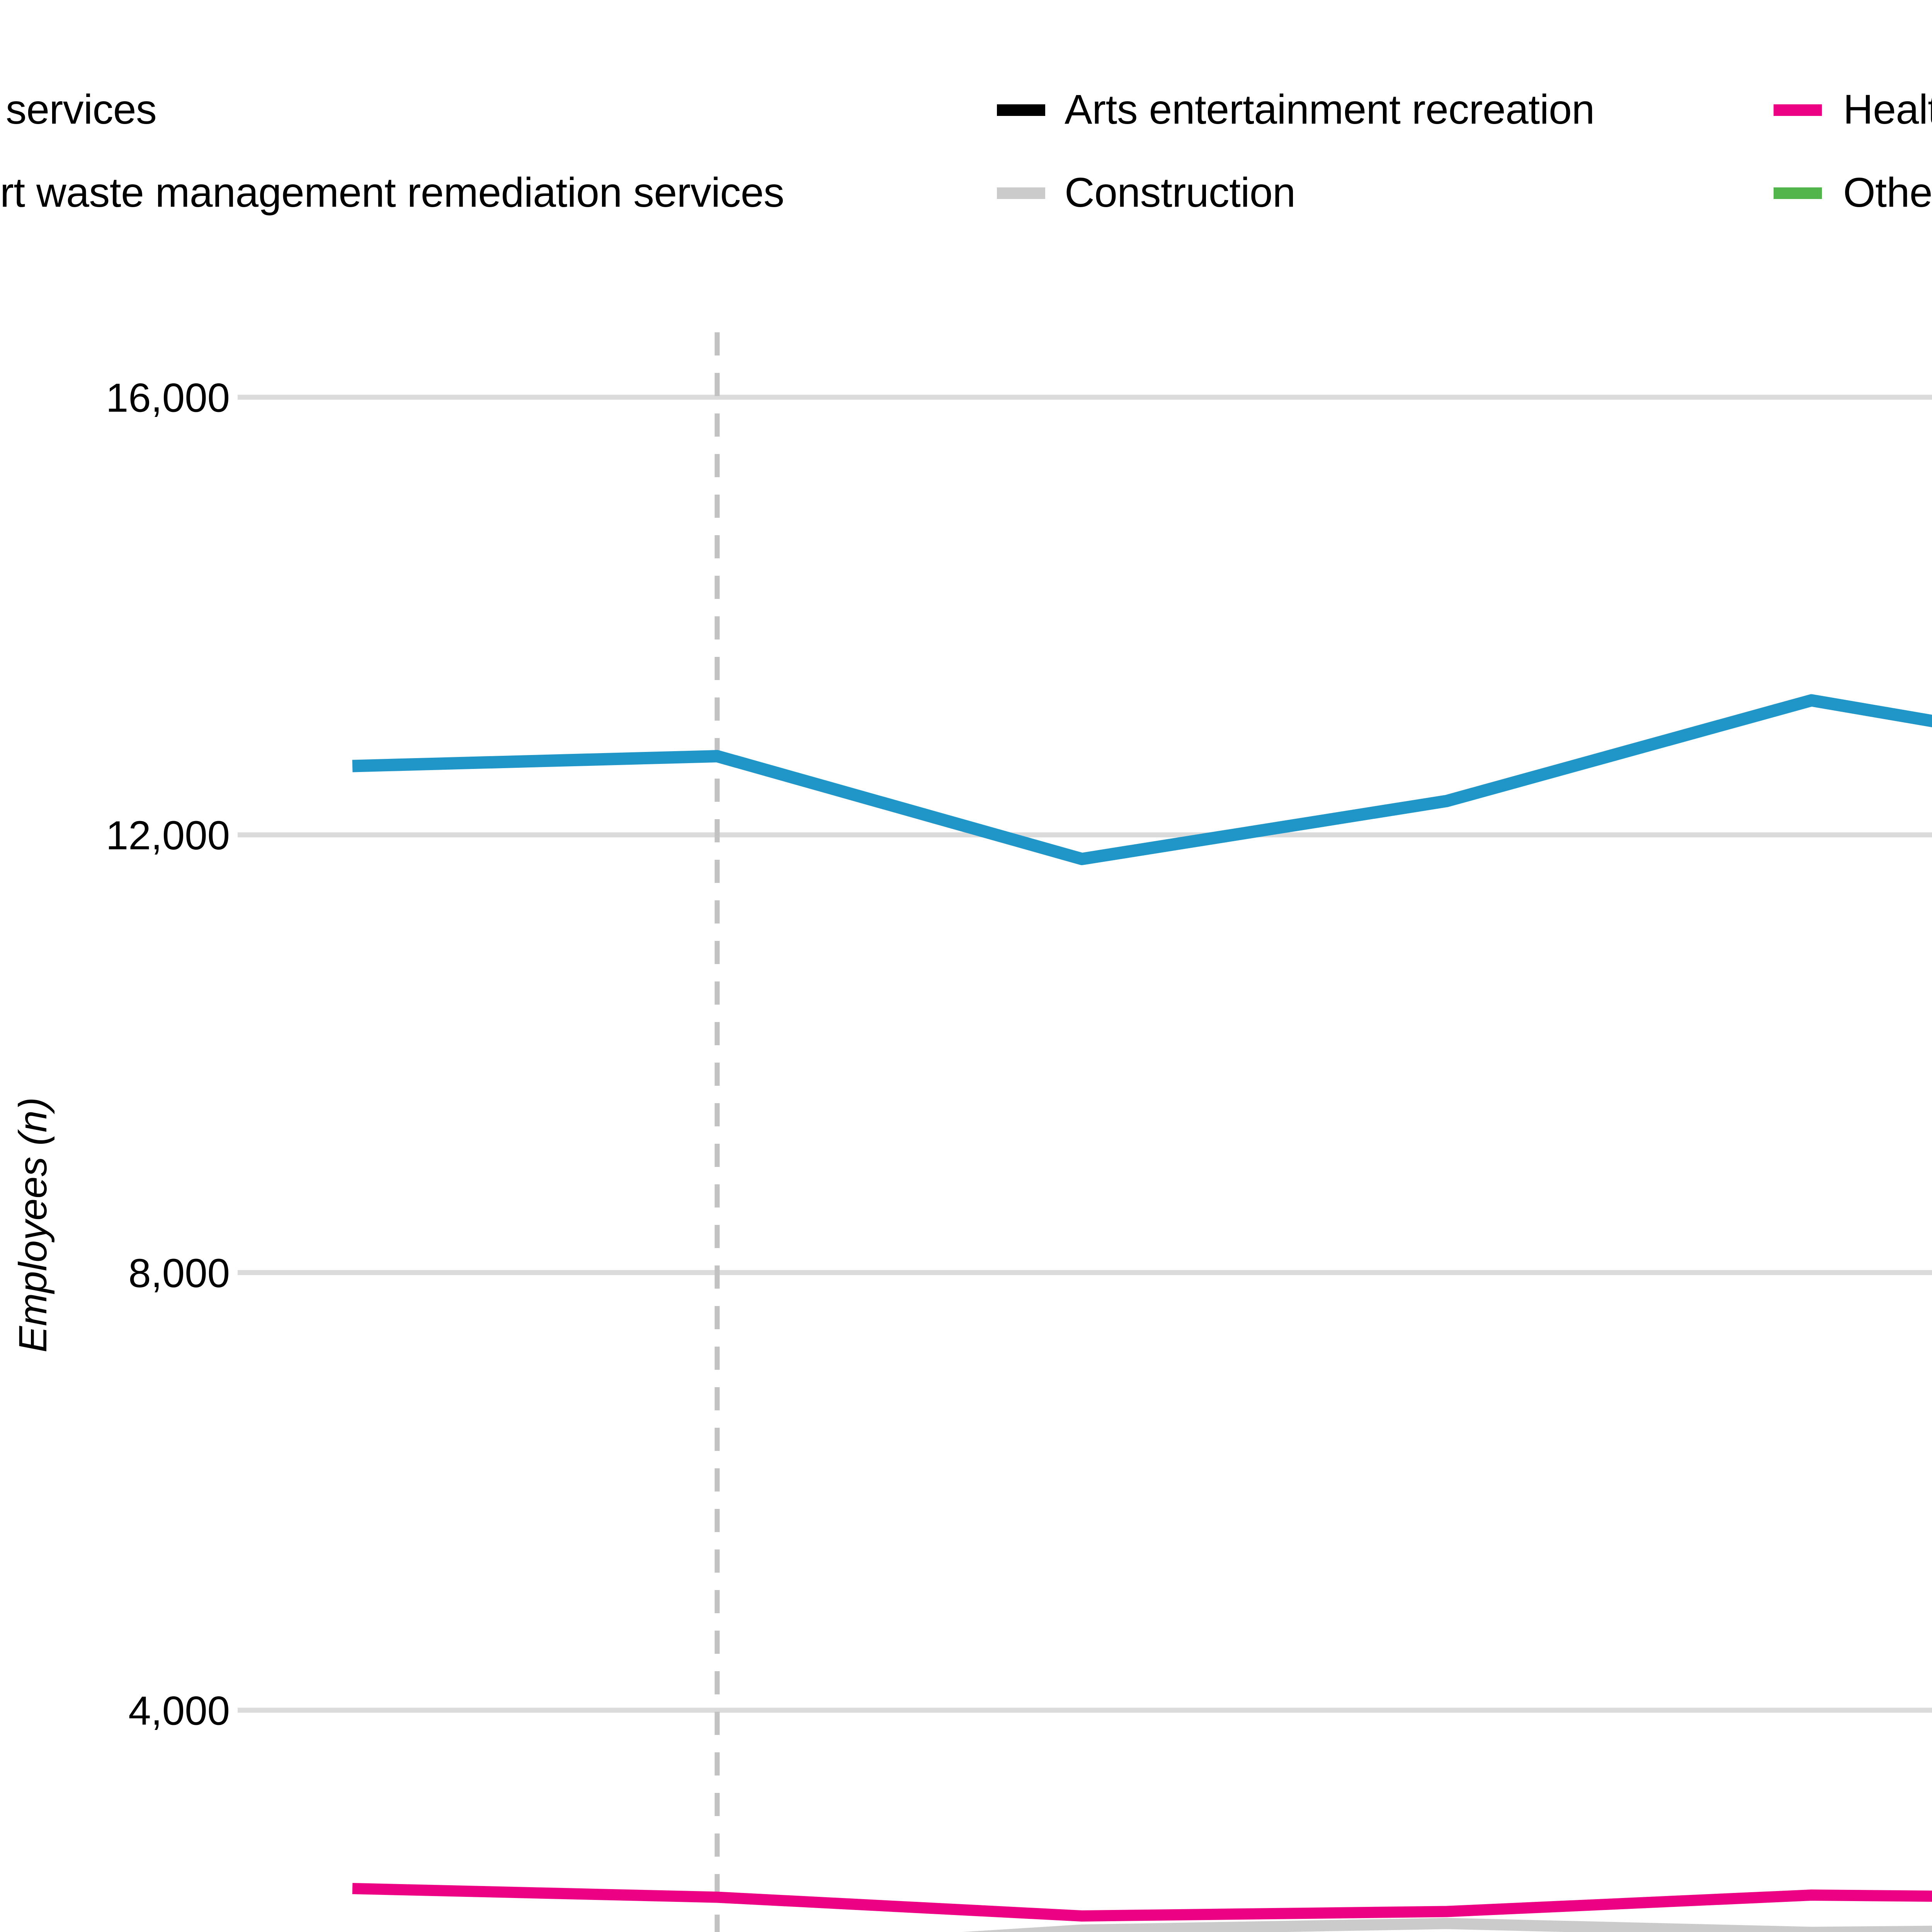  Describe the element at coordinates (1330, 110) in the screenshot. I see `legend-label-arts: Arts entertainment recreation` at that location.